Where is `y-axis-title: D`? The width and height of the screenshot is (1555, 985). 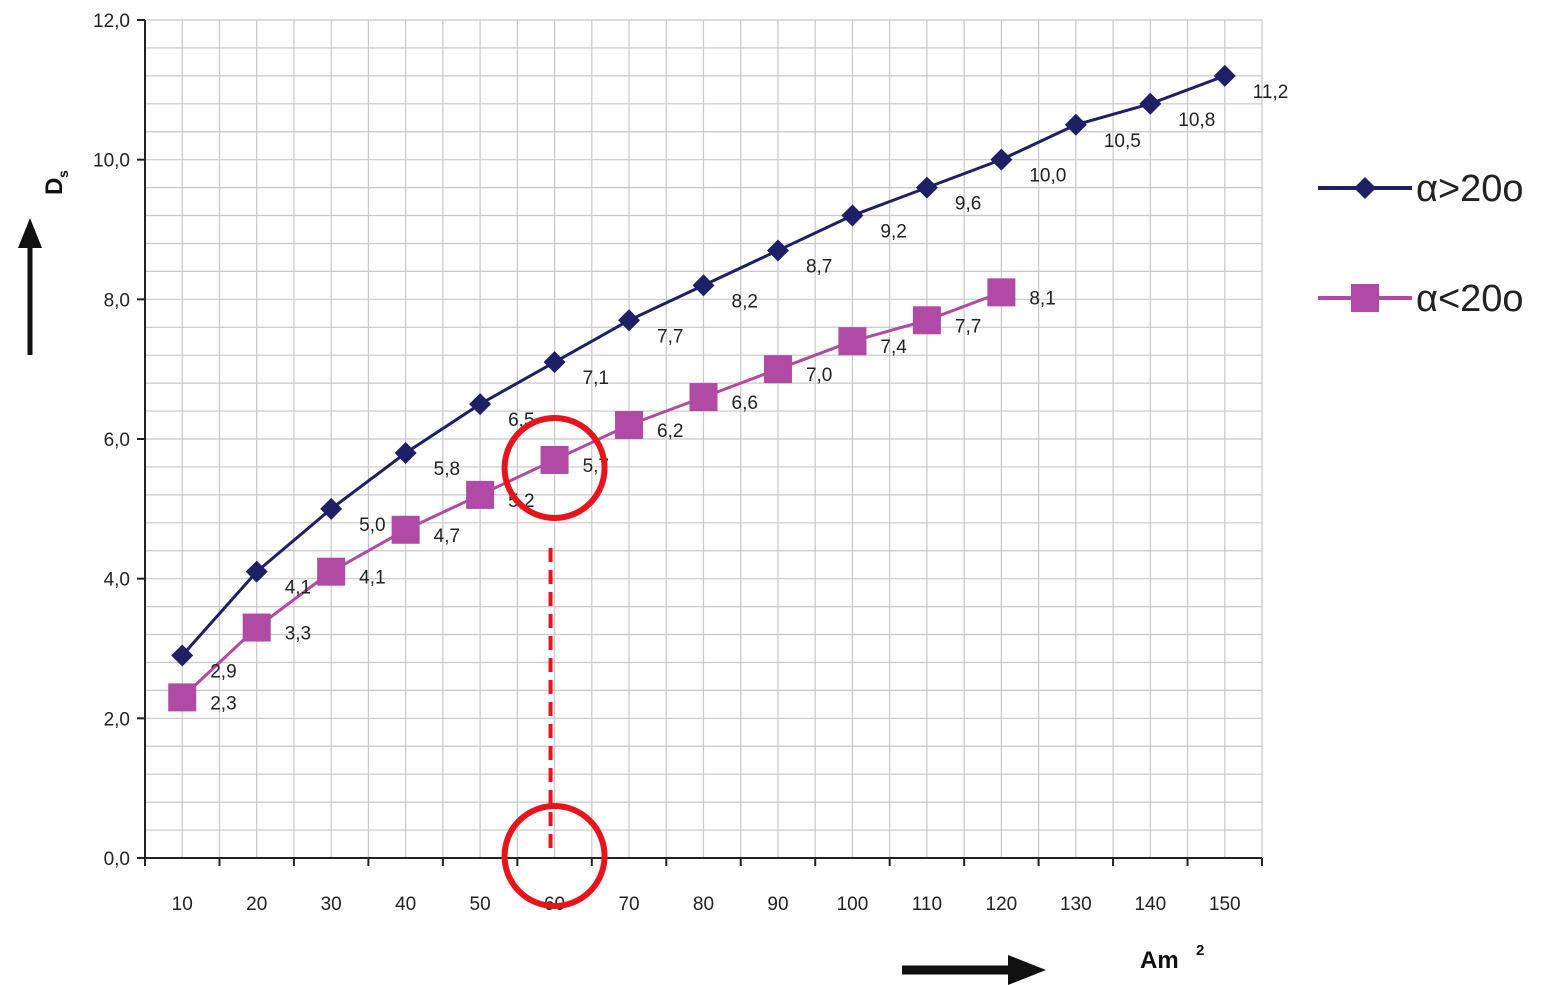
y-axis-title: D is located at coordinates (54, 186).